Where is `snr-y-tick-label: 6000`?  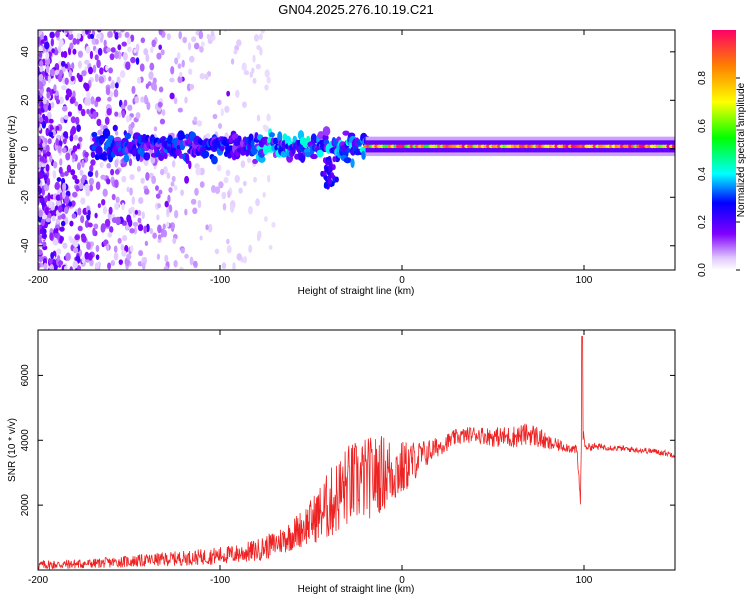 snr-y-tick-label: 6000 is located at coordinates (25, 375).